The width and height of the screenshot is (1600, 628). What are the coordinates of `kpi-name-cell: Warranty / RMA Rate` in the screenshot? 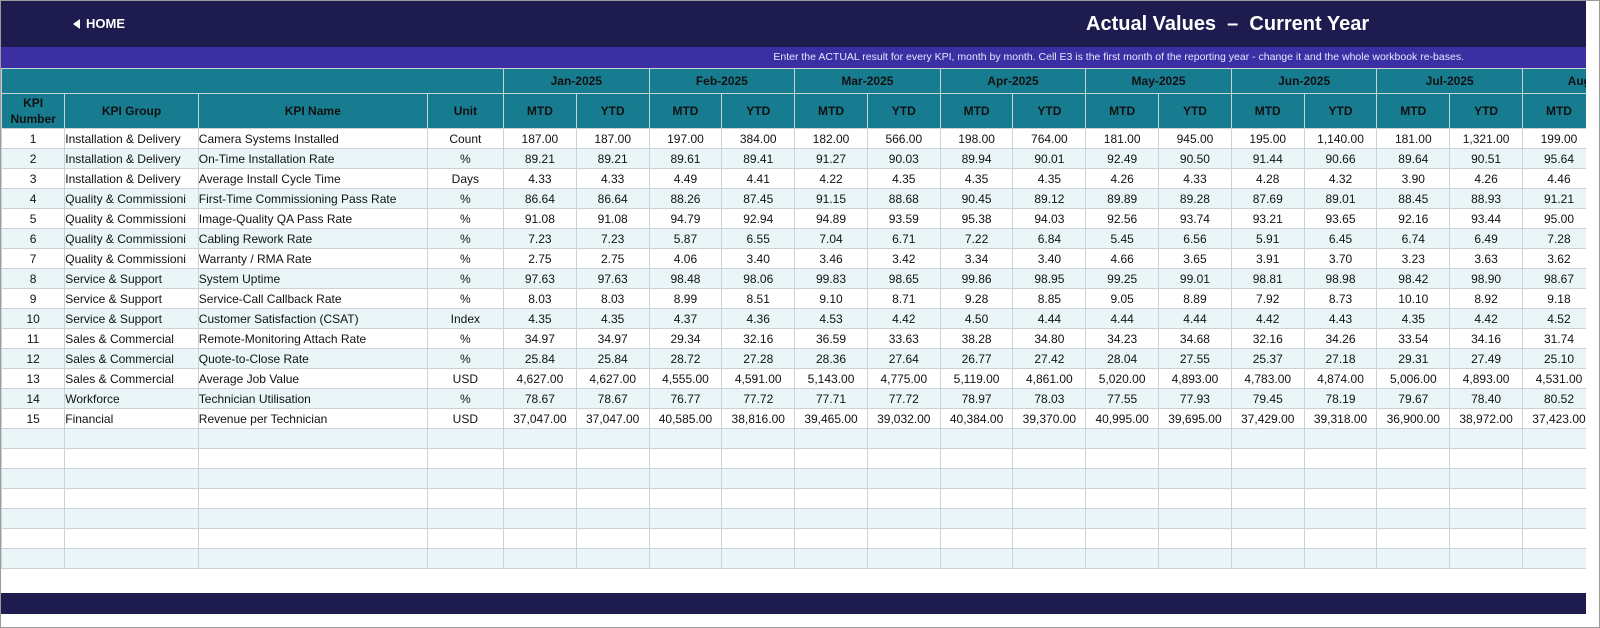 It's located at (312, 258).